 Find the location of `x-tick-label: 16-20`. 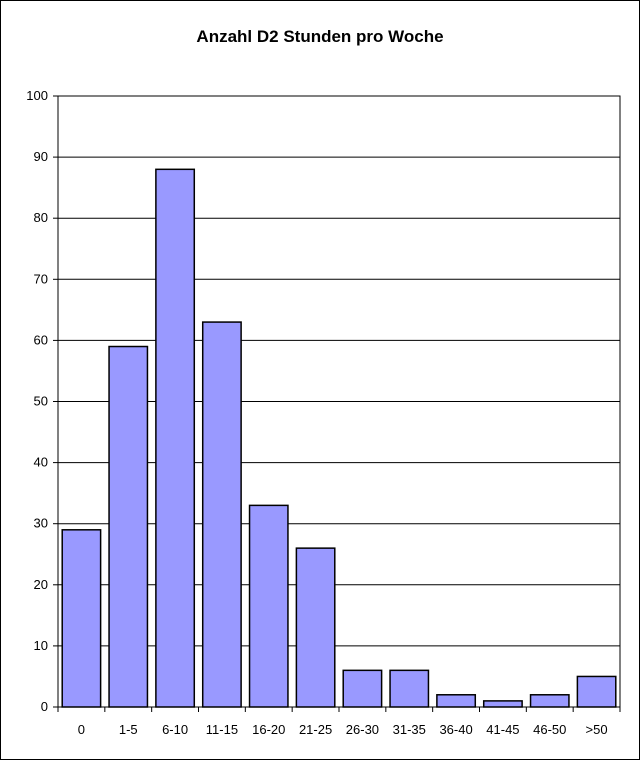

x-tick-label: 16-20 is located at coordinates (268, 729).